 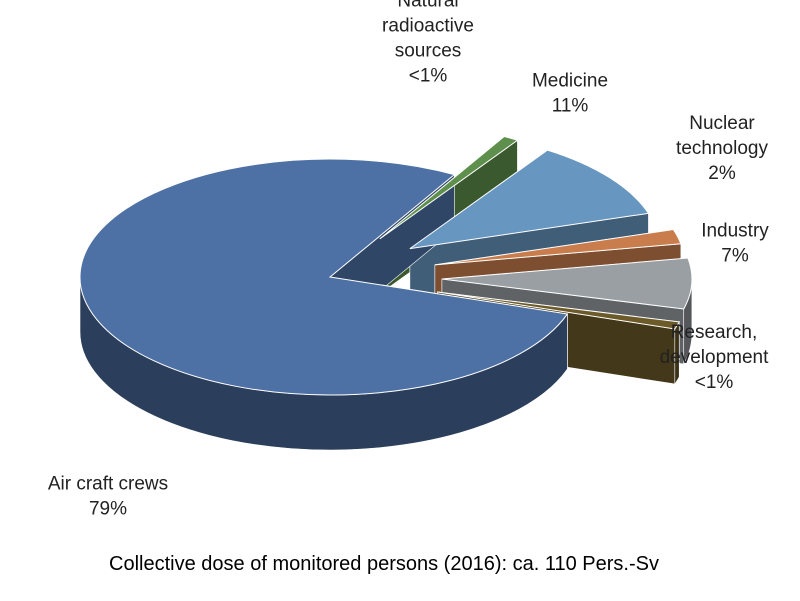 I want to click on slice-name-label: sources, so click(x=428, y=51).